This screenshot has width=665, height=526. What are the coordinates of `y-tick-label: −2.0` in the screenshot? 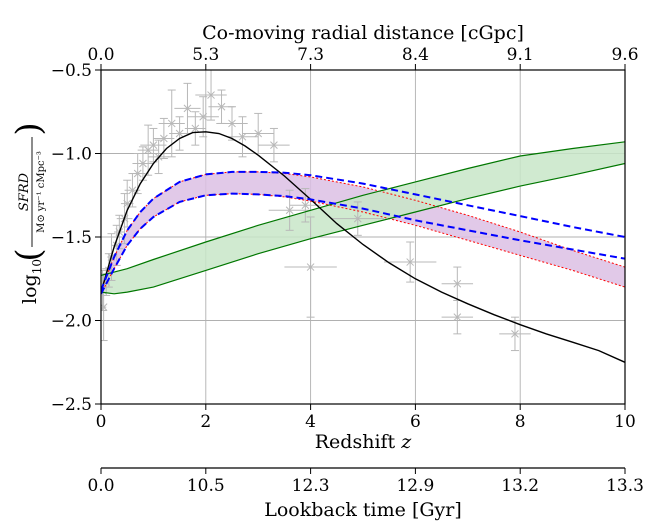 It's located at (71, 322).